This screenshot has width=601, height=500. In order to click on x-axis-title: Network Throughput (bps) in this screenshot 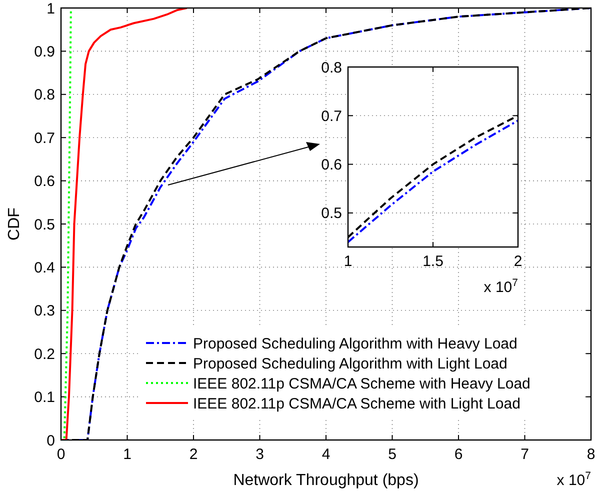, I will do `click(326, 480)`.